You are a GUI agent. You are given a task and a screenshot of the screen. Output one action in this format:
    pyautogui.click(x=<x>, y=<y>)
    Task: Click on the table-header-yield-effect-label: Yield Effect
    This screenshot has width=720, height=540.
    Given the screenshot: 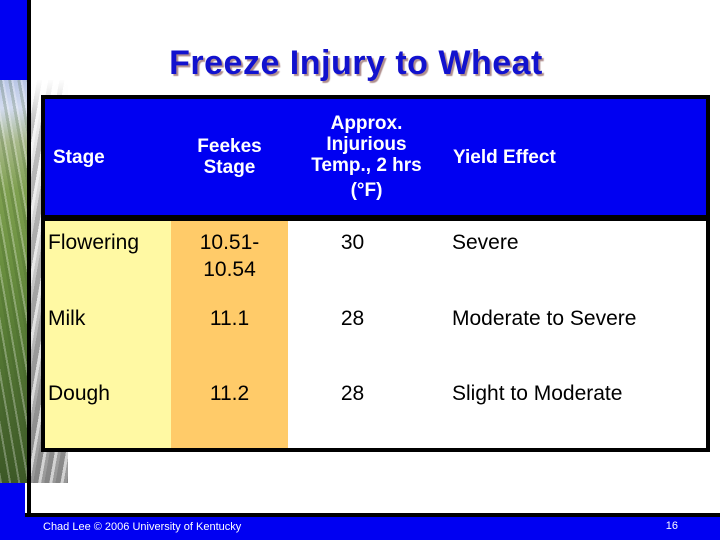 What is the action you would take?
    pyautogui.click(x=504, y=157)
    